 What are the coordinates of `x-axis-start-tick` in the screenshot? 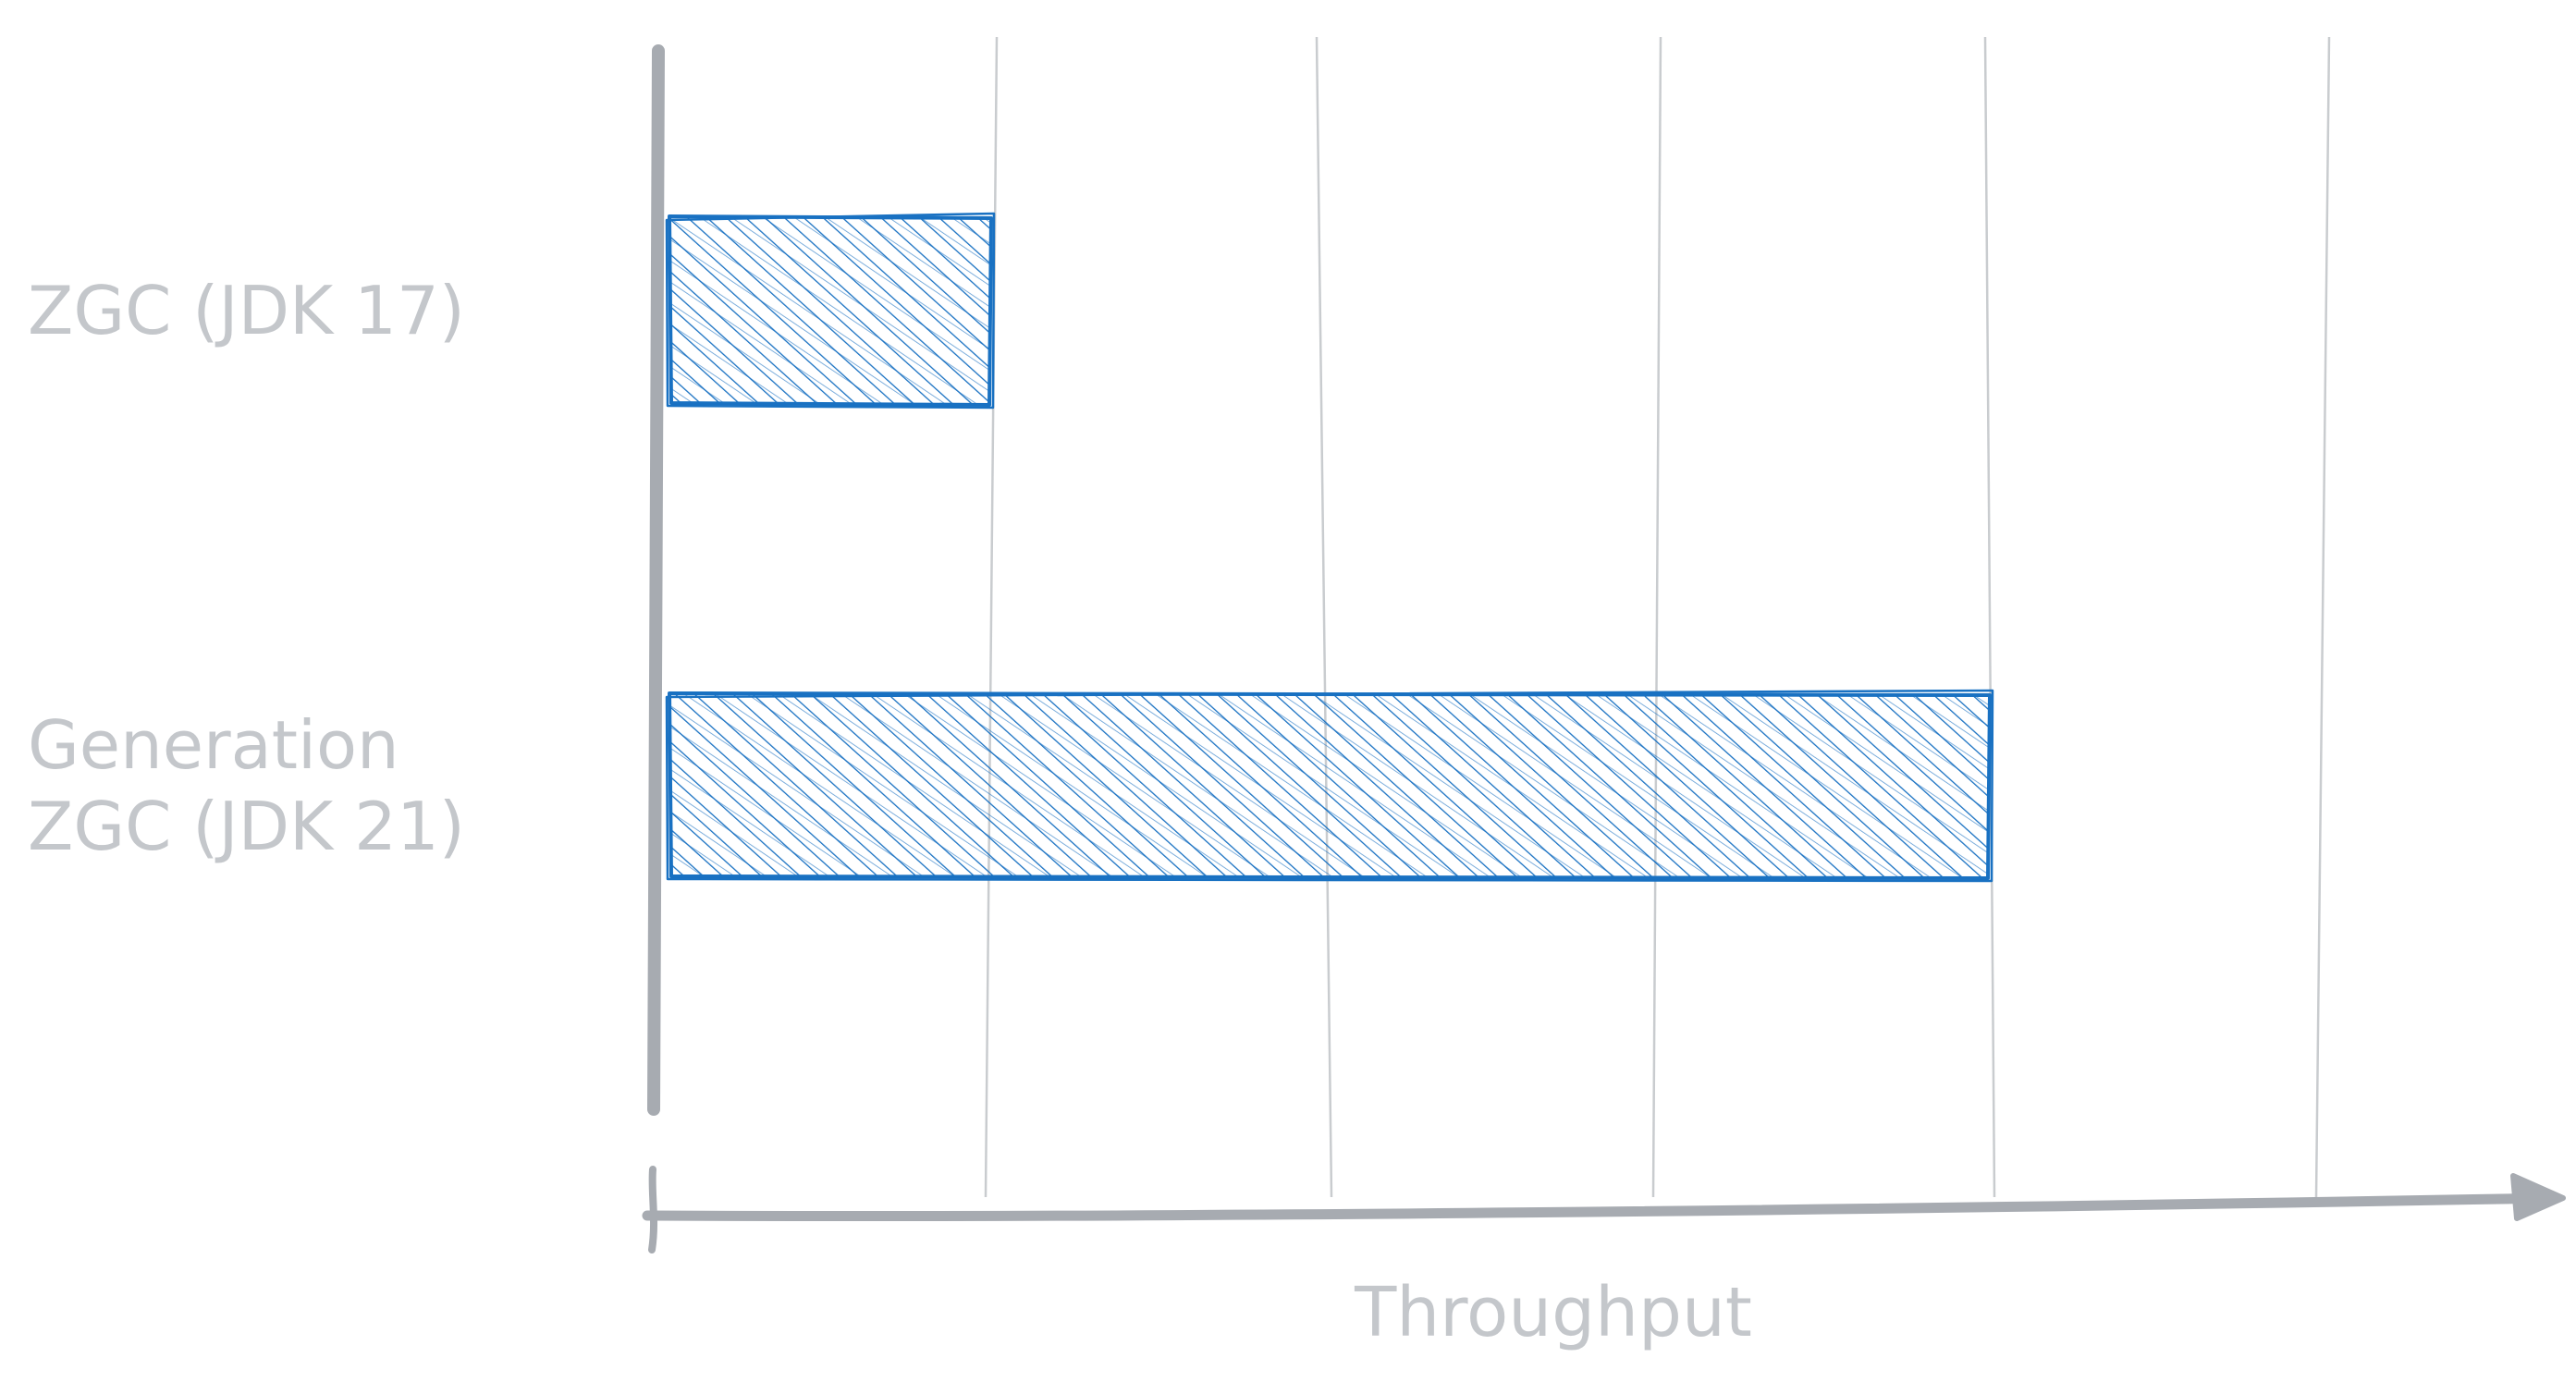 It's located at (653, 1209).